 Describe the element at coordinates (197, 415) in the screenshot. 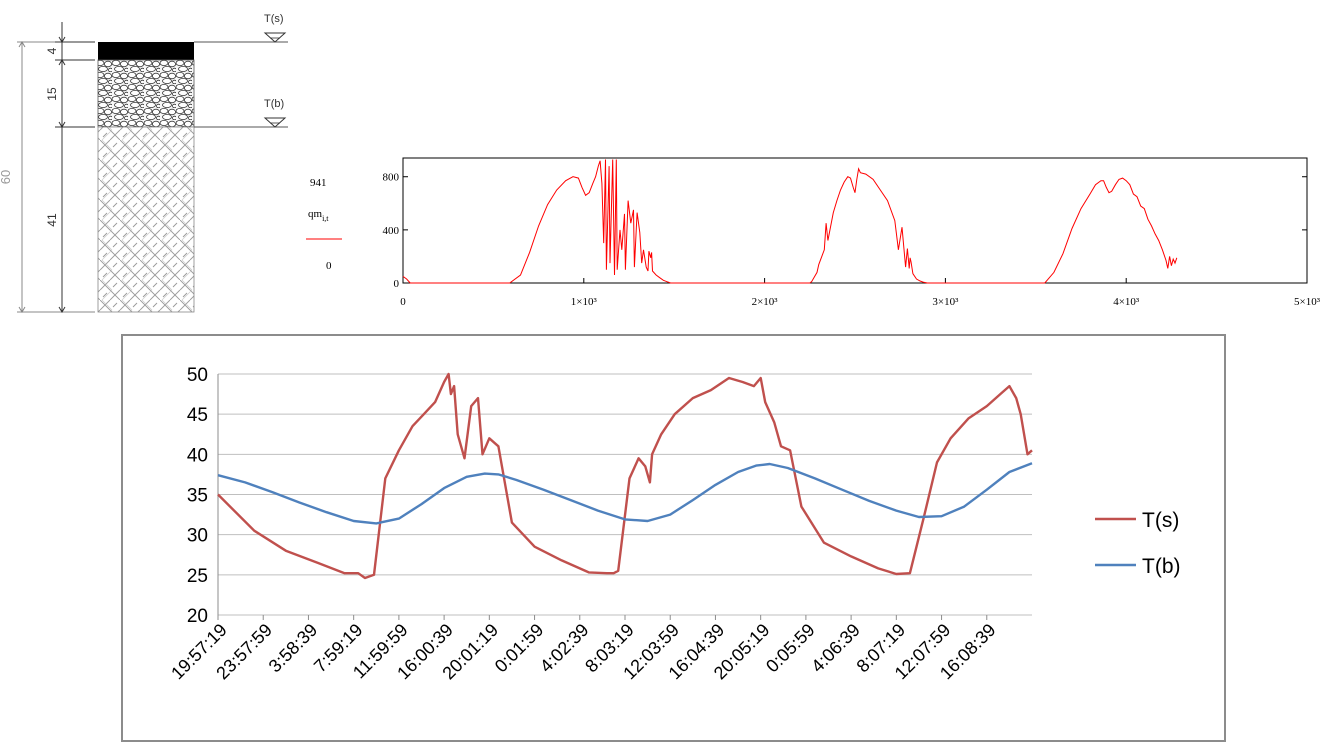

I see `y-tick-label: 45` at that location.